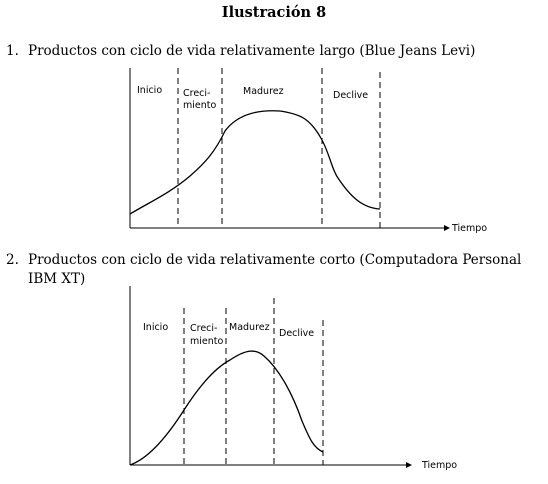 The width and height of the screenshot is (548, 484). Describe the element at coordinates (249, 327) in the screenshot. I see `stage-label-madurez-2: Madurez` at that location.